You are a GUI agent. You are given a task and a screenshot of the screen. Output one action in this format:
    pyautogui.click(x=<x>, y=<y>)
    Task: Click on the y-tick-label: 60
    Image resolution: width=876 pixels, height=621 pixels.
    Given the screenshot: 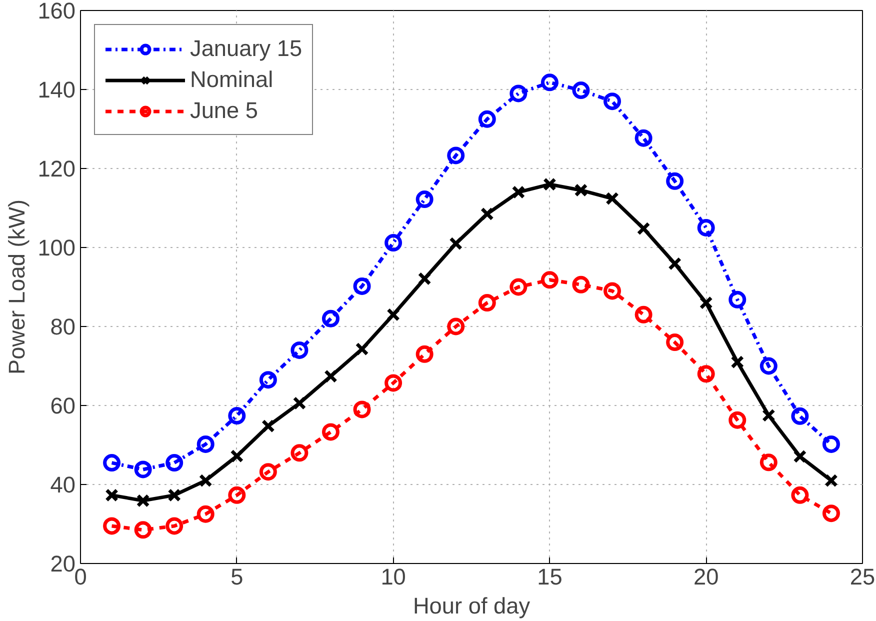 What is the action you would take?
    pyautogui.click(x=63, y=405)
    